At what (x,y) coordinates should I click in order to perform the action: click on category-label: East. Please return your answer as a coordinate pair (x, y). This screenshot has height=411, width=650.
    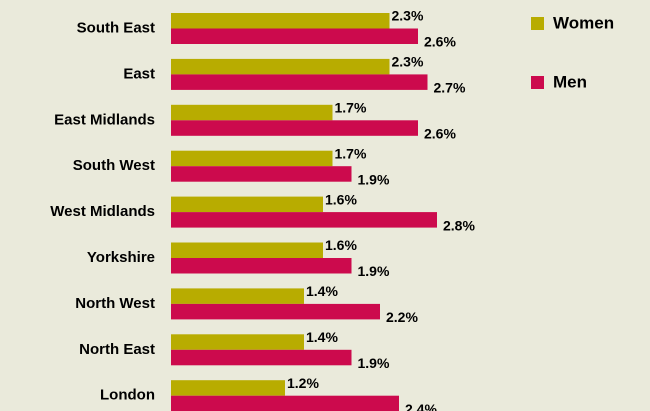
    Looking at the image, I should click on (139, 73).